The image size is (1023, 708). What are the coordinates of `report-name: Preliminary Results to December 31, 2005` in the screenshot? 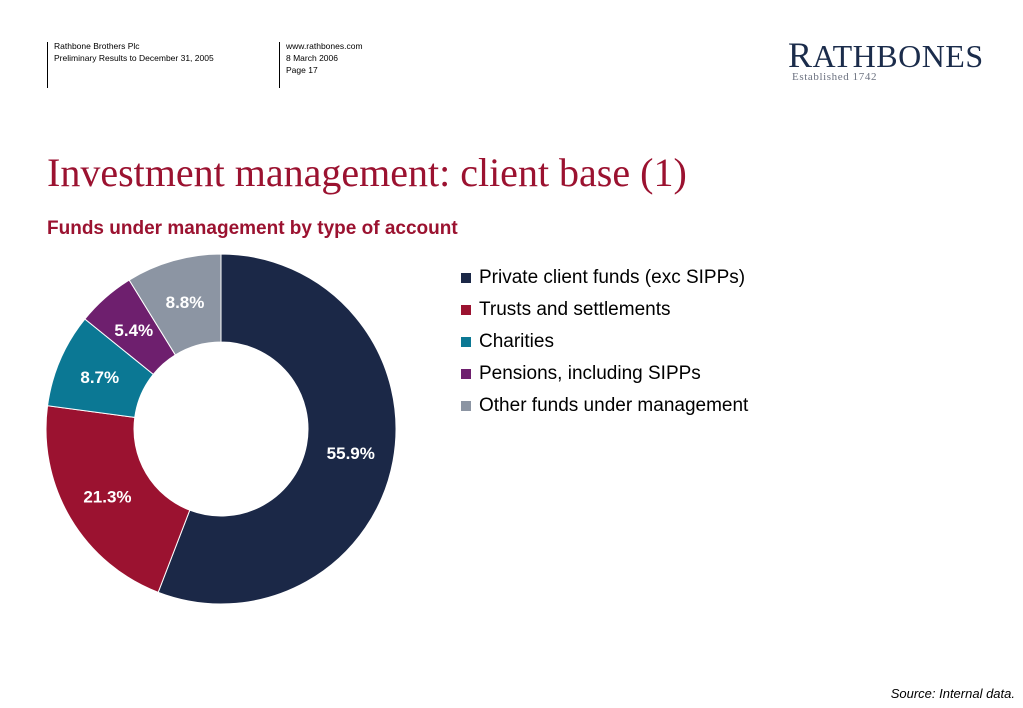 It's located at (134, 58).